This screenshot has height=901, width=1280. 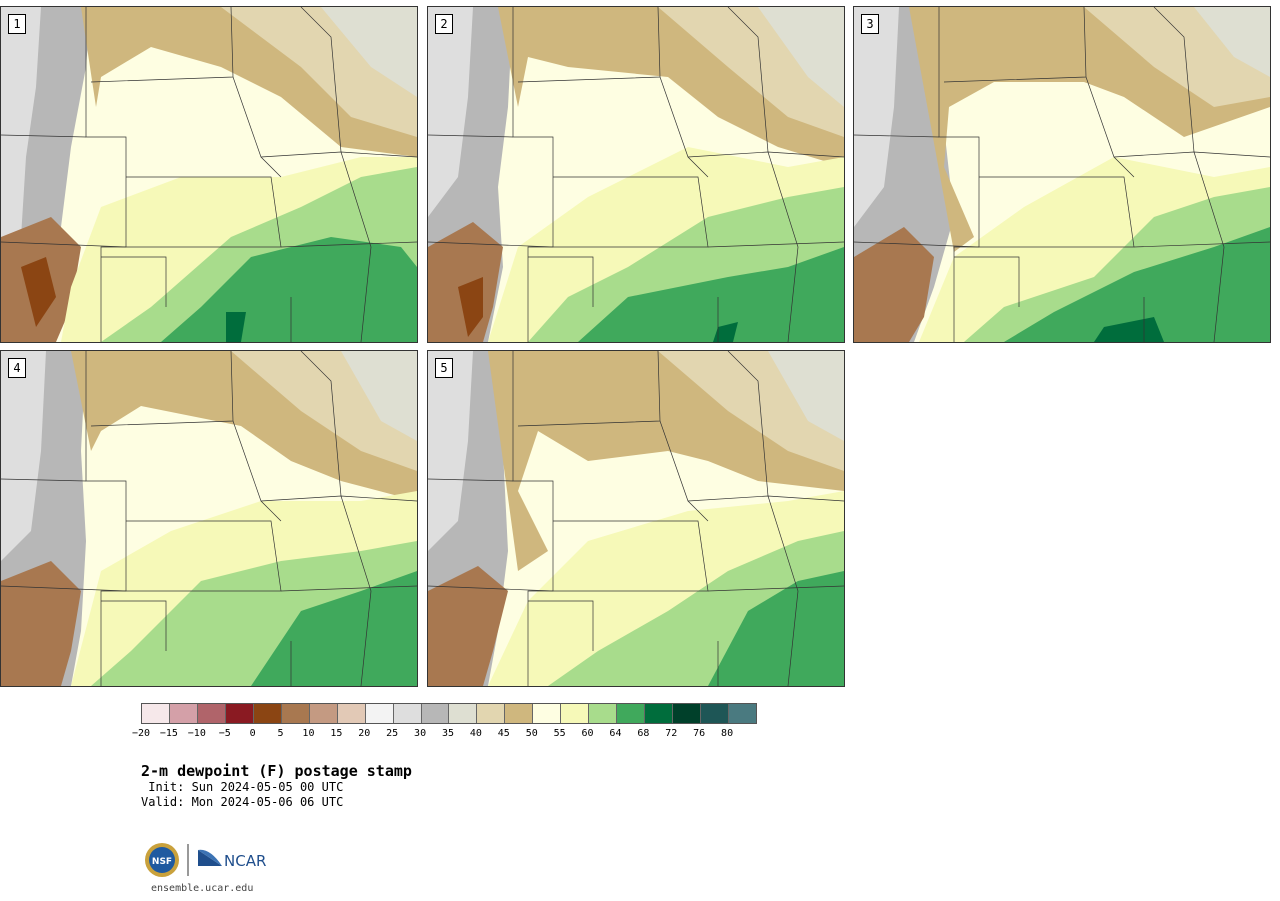 I want to click on colorbar-tick-label: −20, so click(x=141, y=733).